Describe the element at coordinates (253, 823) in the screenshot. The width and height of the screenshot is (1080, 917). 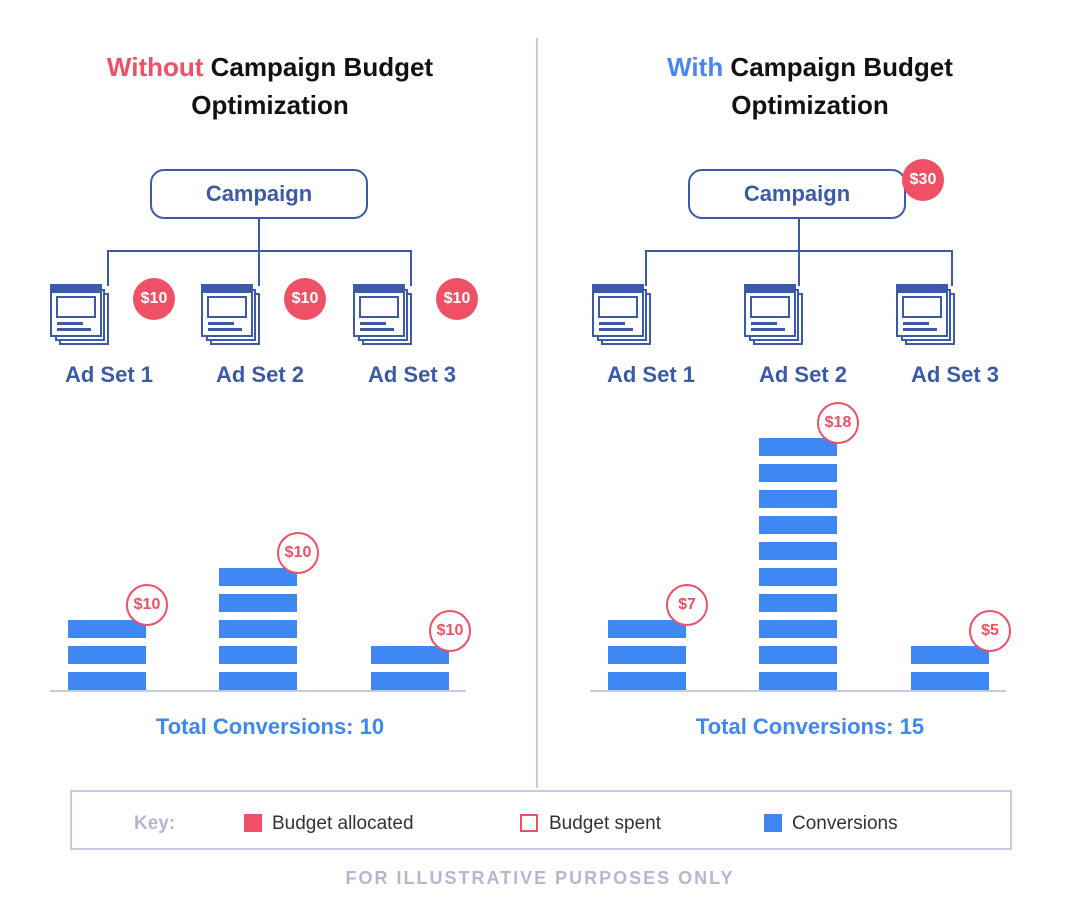
I see `budget-allocated-swatch` at that location.